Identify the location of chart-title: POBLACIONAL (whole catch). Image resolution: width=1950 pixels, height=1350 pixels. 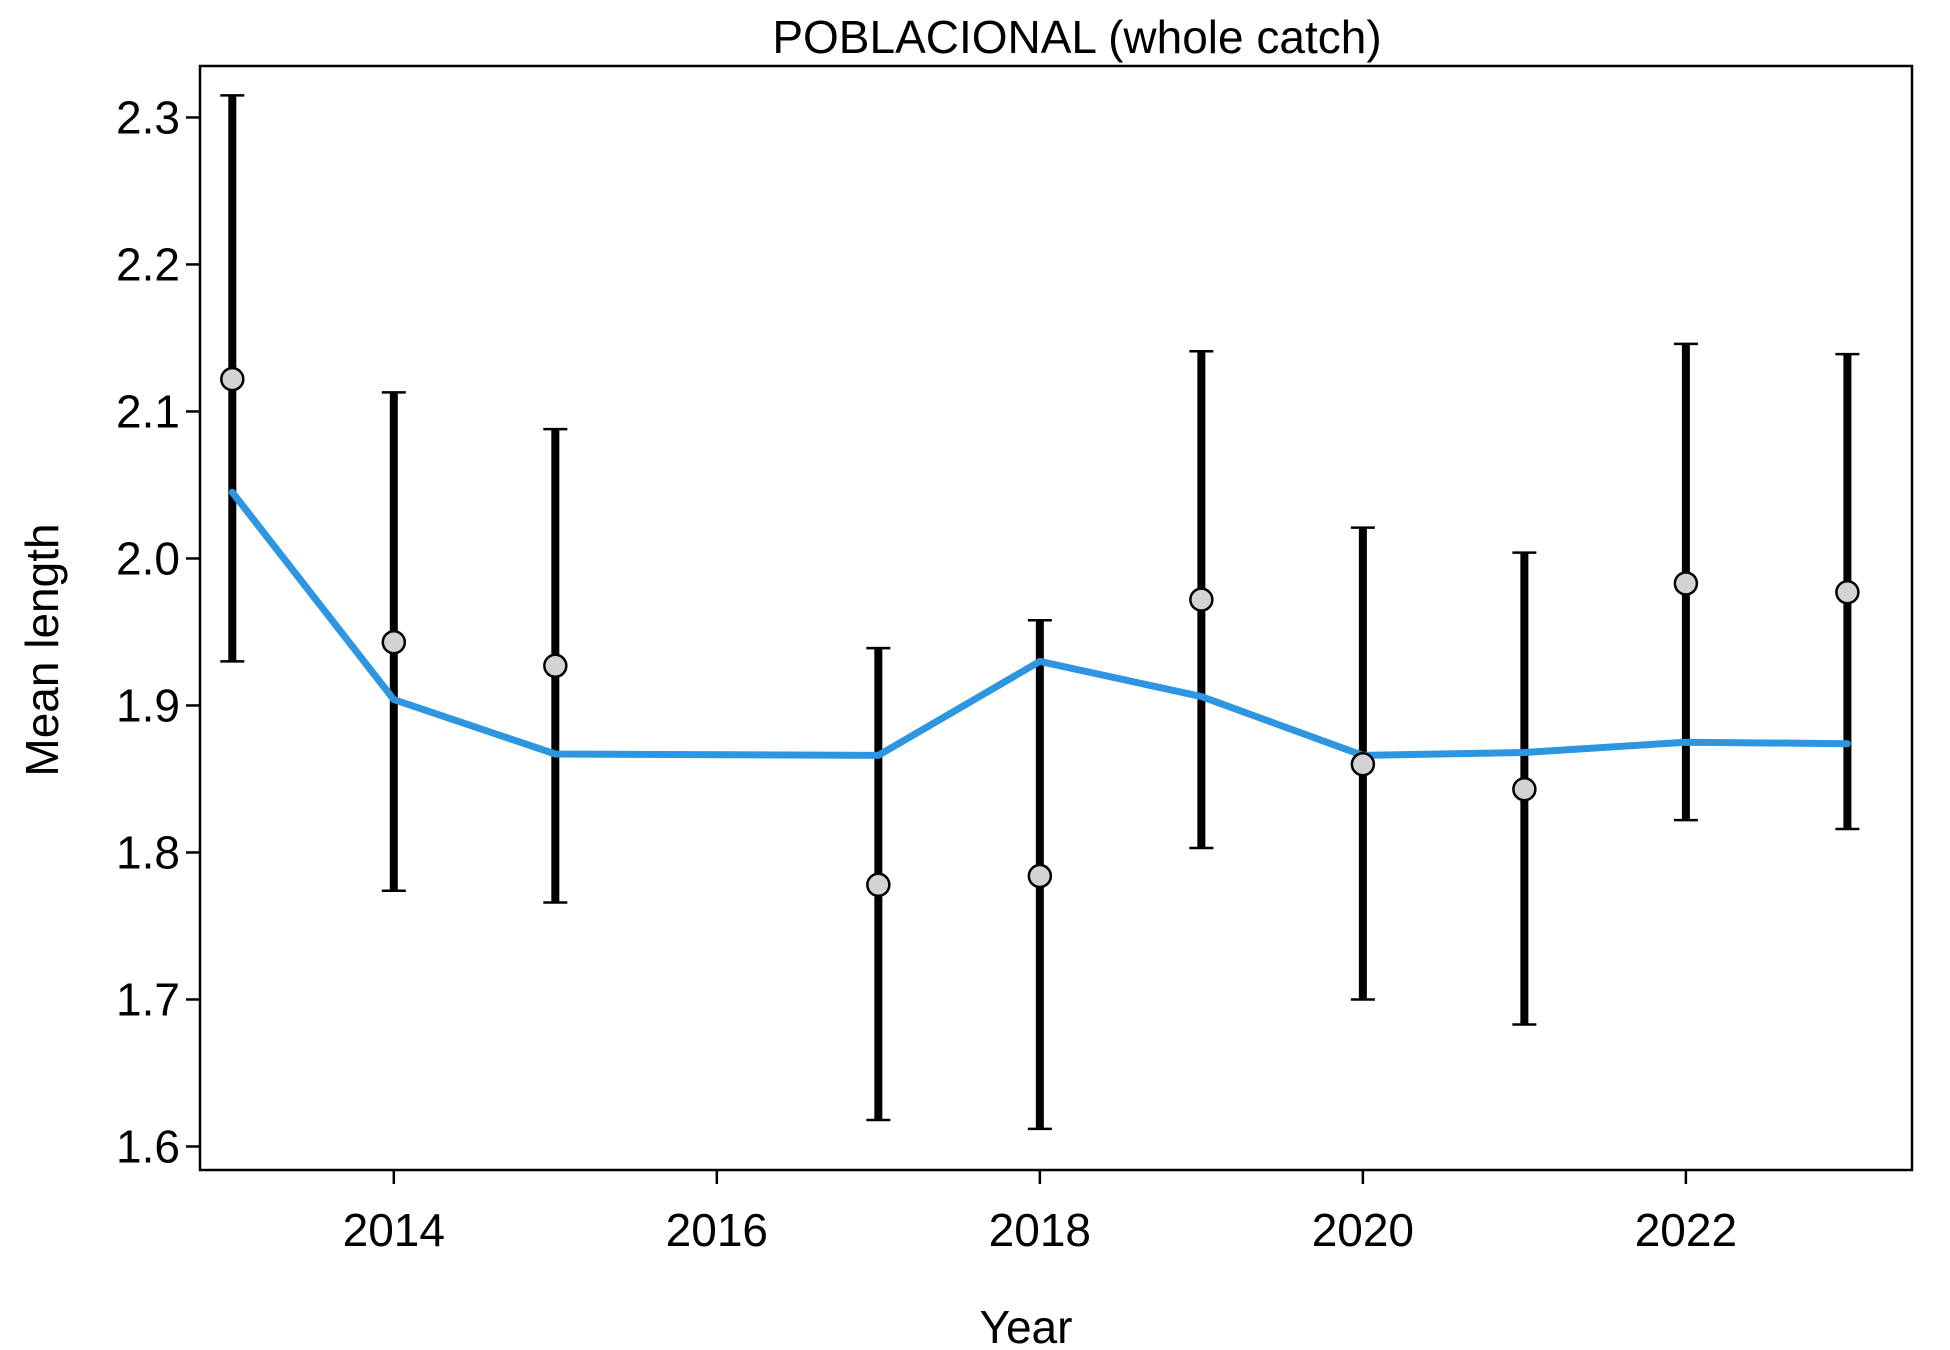
(1076, 37).